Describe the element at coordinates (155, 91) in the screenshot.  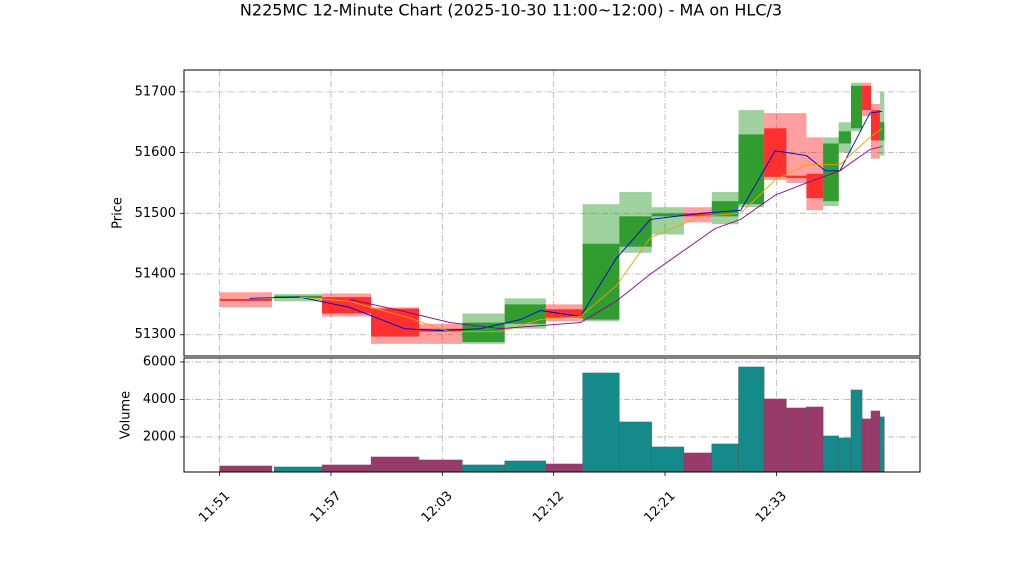
I see `y-tick-label: 51700` at that location.